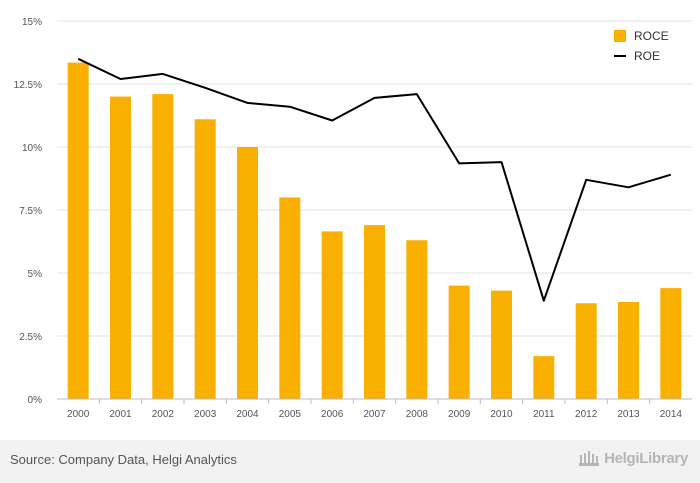 The height and width of the screenshot is (483, 700). I want to click on y-tick-label: 15%, so click(32, 22).